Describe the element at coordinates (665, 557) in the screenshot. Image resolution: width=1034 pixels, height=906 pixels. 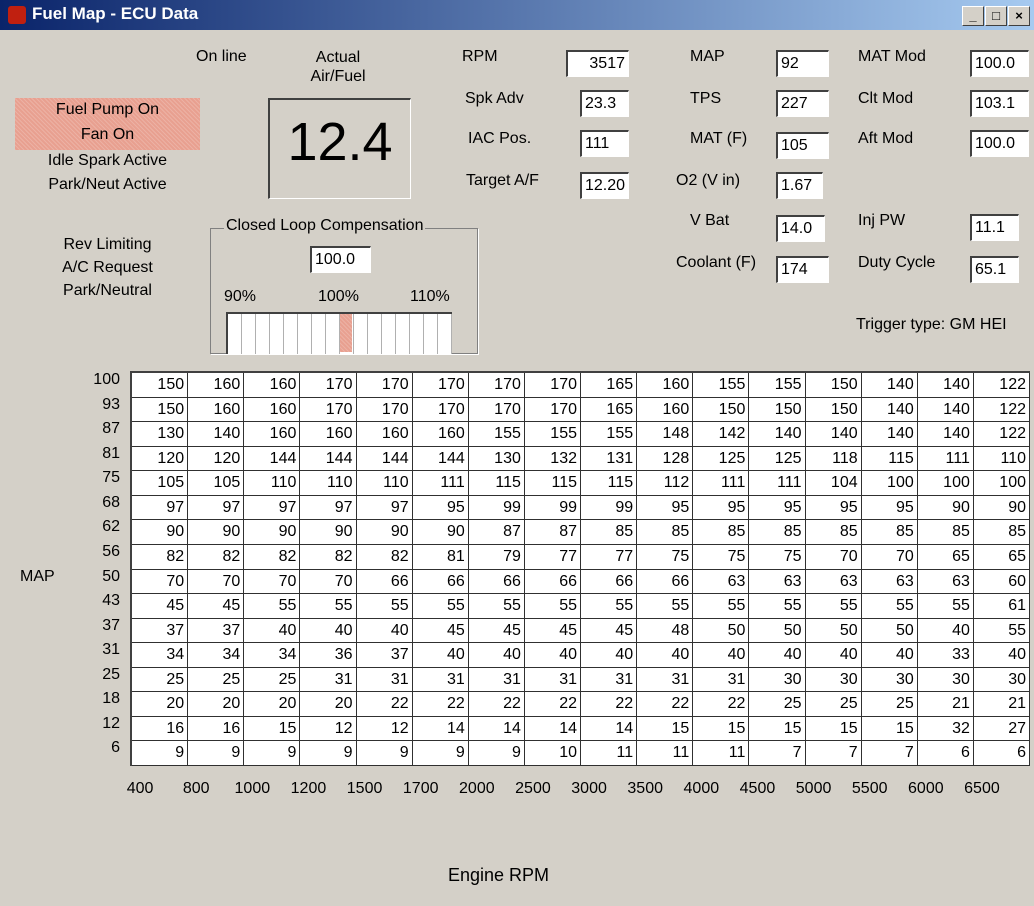
I see `map-cell: 75` at that location.